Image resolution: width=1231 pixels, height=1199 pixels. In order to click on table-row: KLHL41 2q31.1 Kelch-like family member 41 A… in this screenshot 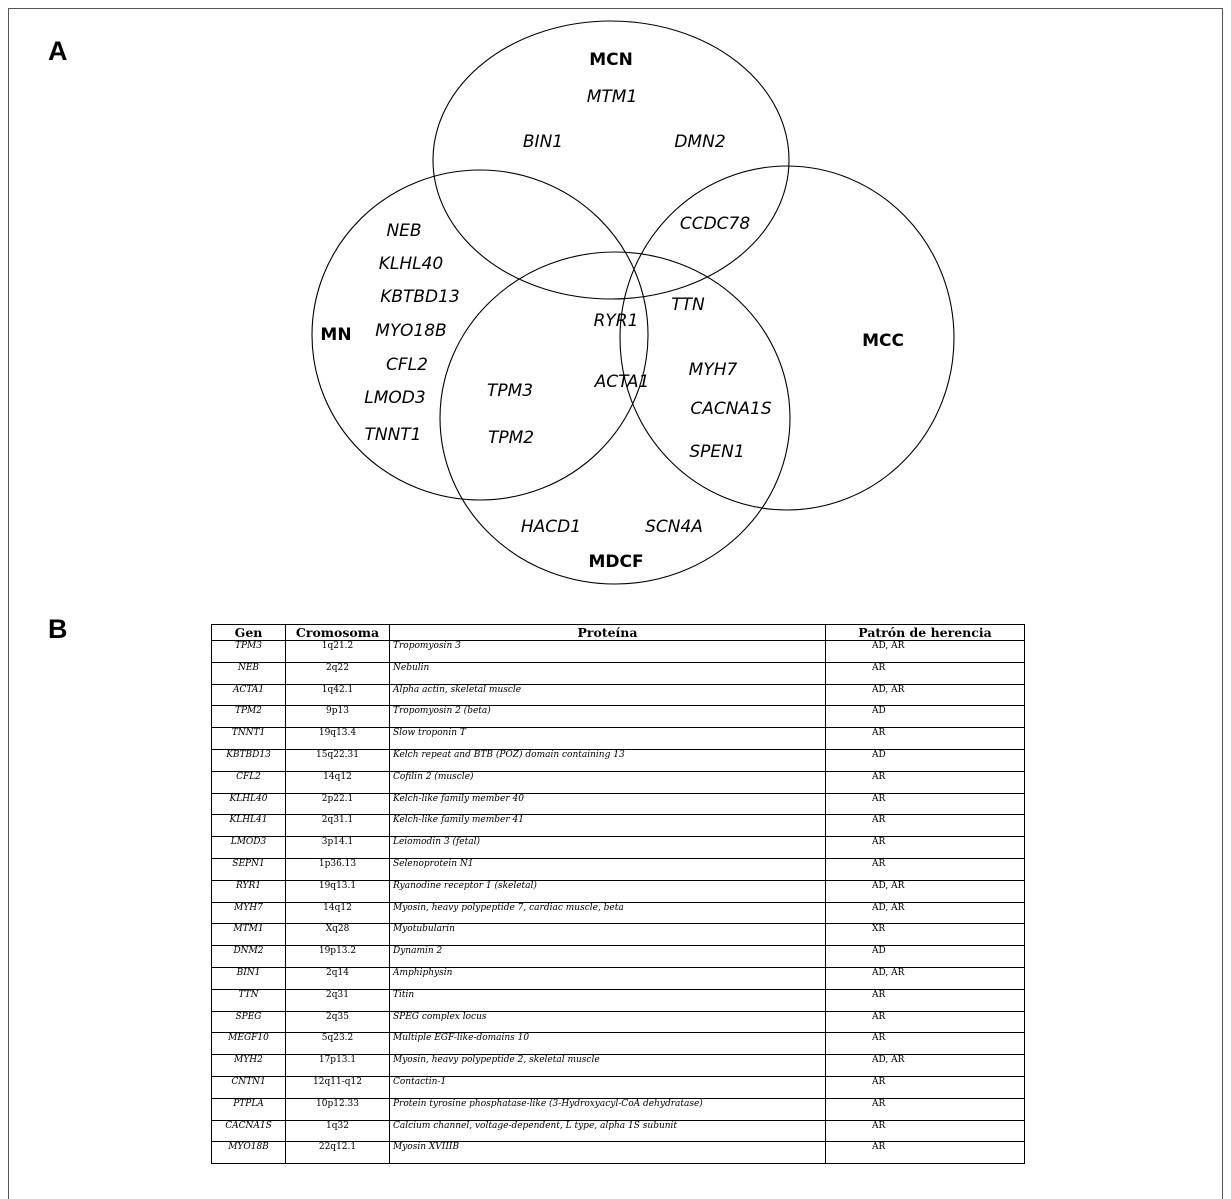, I will do `click(618, 826)`.